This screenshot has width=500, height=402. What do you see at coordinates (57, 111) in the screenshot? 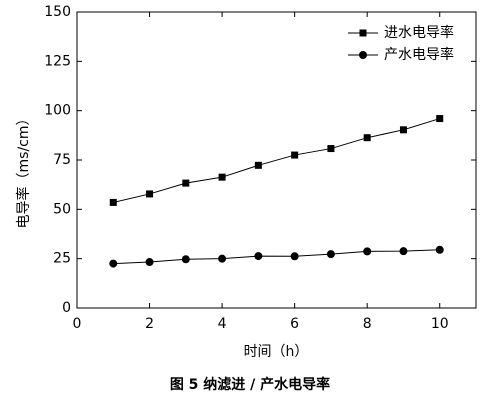
I see `y-tick-label: 100` at bounding box center [57, 111].